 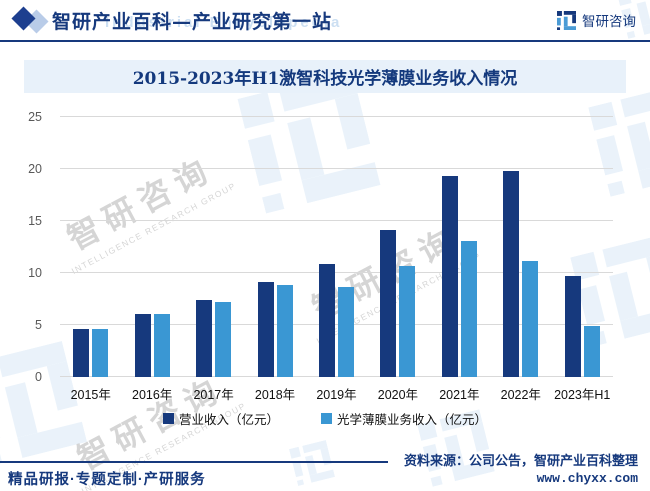 I want to click on legend: 营业收入（亿元） 光学薄膜业务收入（亿元）, so click(x=325, y=418).